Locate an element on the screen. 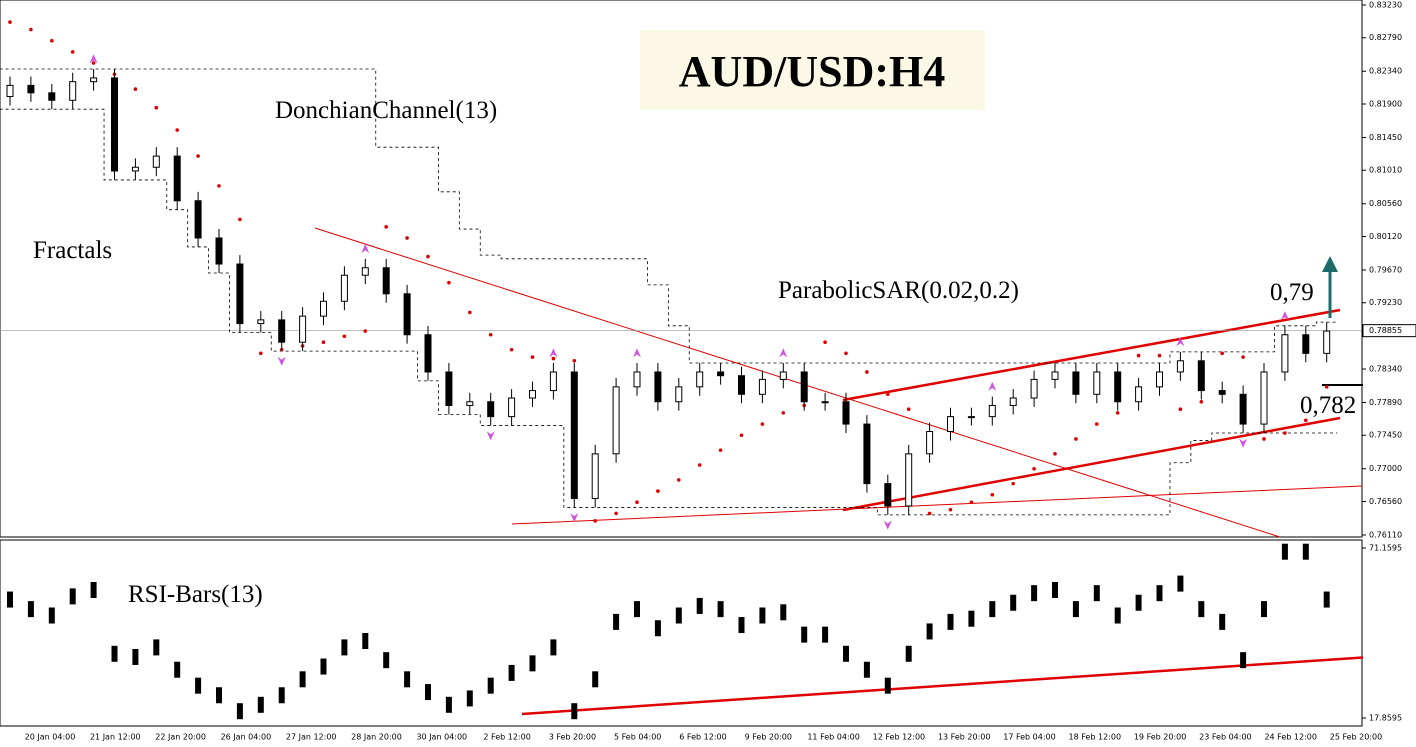  x-tick-label: 24 Feb 12:00 is located at coordinates (1290, 737).